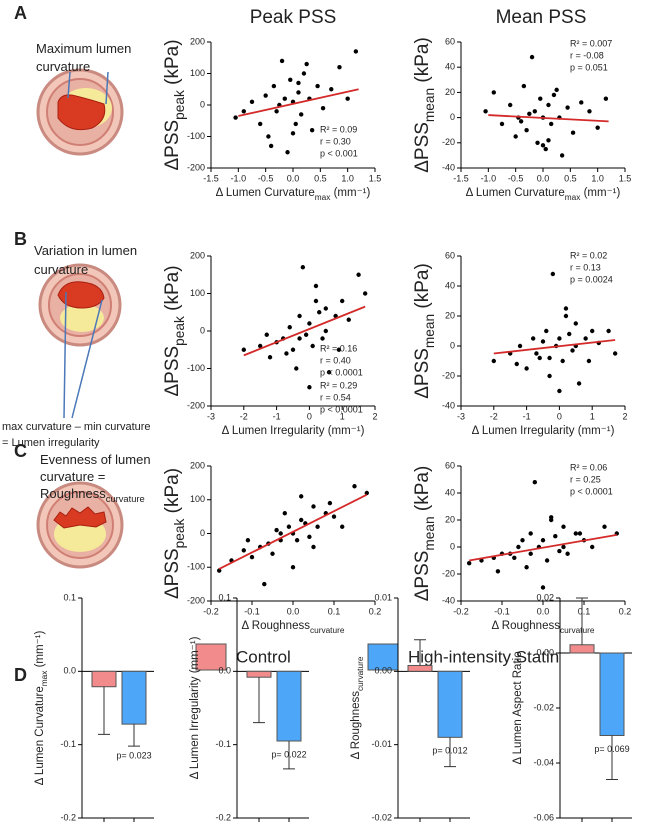 This screenshot has width=670, height=828. I want to click on text-part: (mm⁻¹), so click(350, 193).